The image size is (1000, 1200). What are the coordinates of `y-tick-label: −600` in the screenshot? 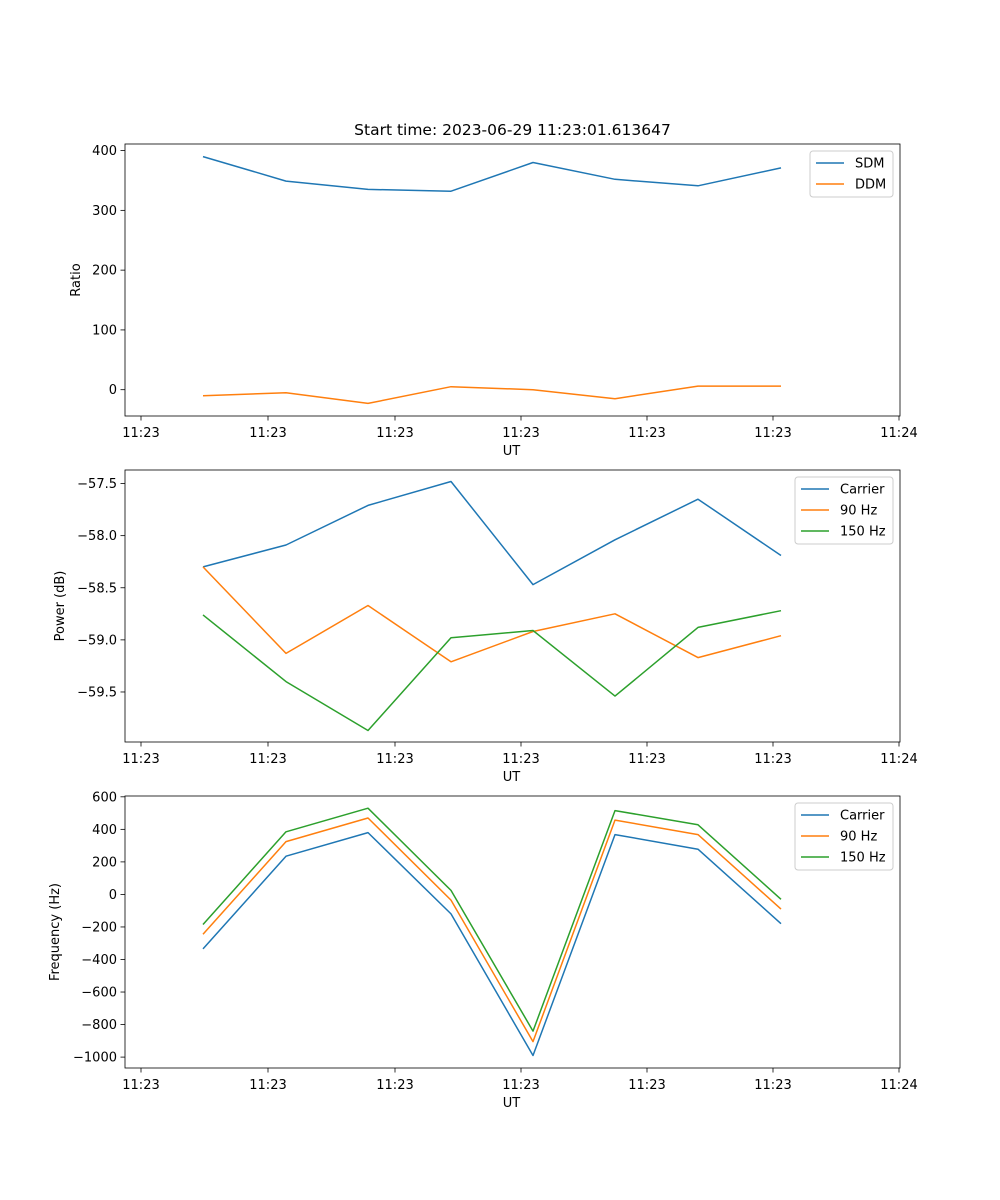 It's located at (99, 993).